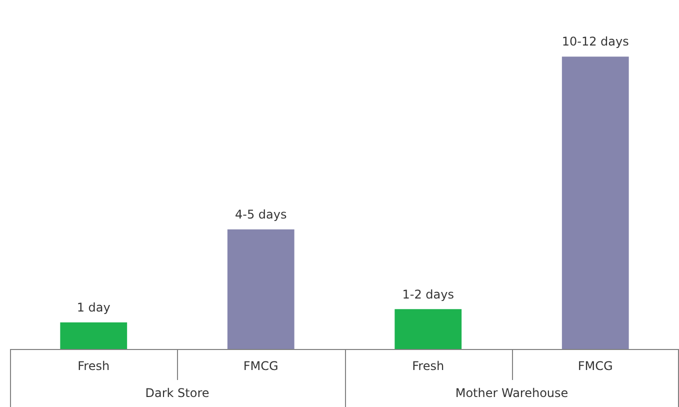 Image resolution: width=679 pixels, height=407 pixels. What do you see at coordinates (93, 307) in the screenshot?
I see `data-label: 1 day` at bounding box center [93, 307].